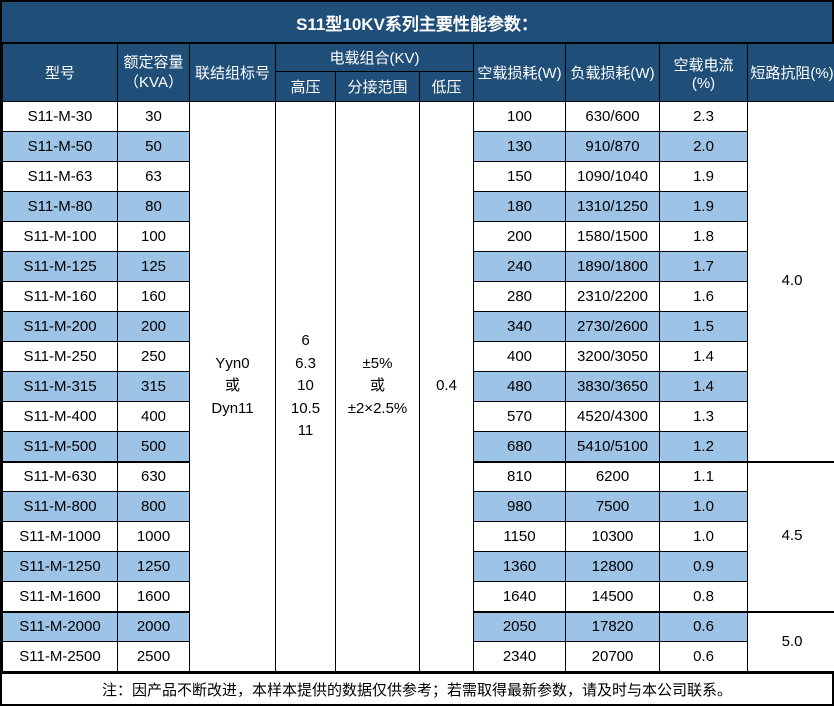 The width and height of the screenshot is (834, 706). What do you see at coordinates (153, 356) in the screenshot?
I see `capacity-cell: 250` at bounding box center [153, 356].